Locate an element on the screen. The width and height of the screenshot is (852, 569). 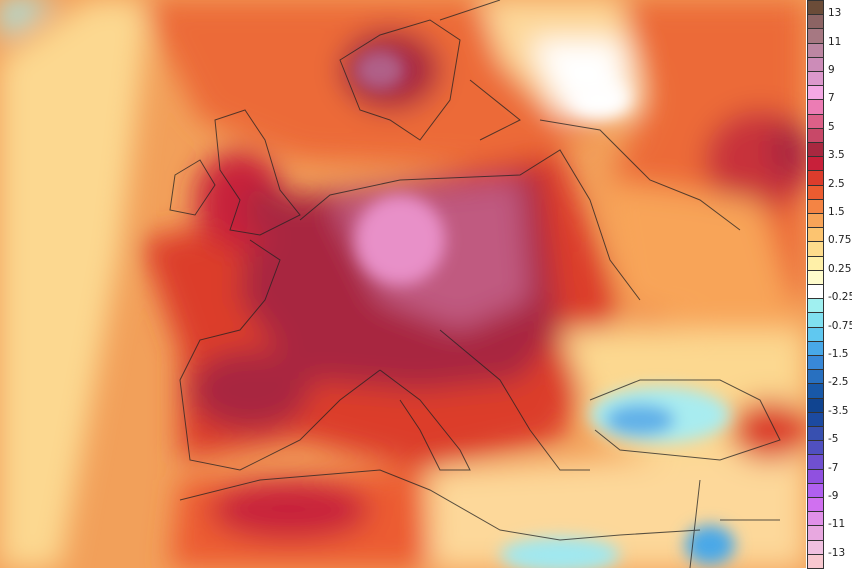
colorbar-label: -11 is located at coordinates (837, 524).